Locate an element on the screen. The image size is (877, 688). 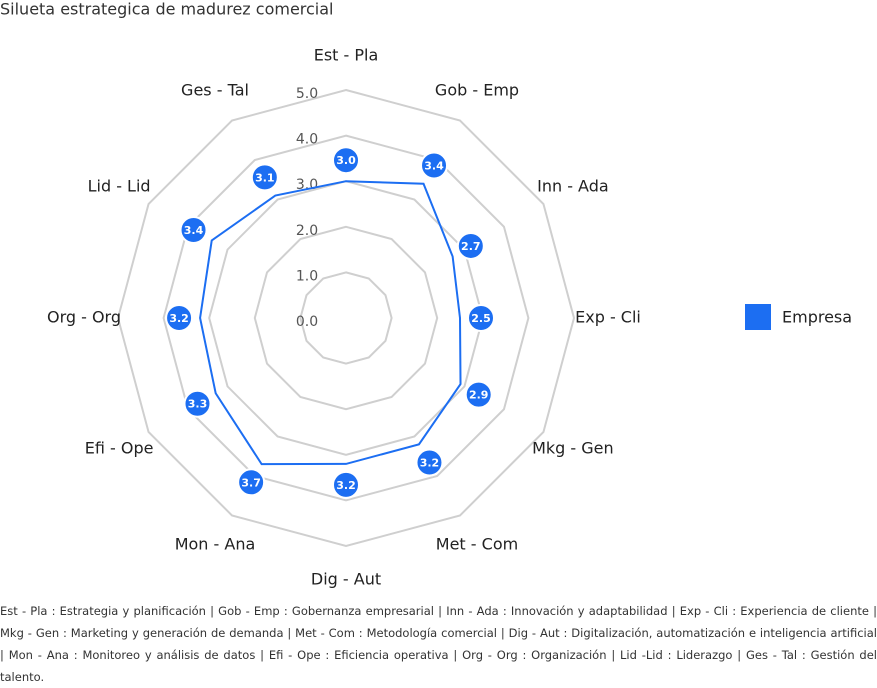
data-label: 3.3 is located at coordinates (198, 404).